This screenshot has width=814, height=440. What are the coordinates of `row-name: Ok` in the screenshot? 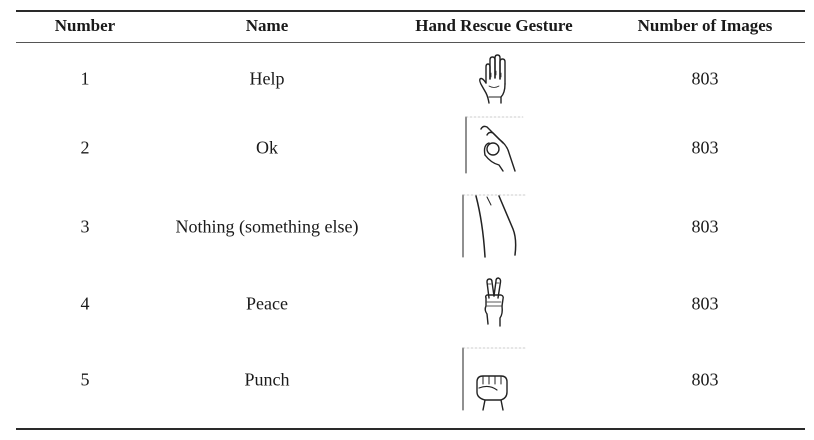 It's located at (267, 147).